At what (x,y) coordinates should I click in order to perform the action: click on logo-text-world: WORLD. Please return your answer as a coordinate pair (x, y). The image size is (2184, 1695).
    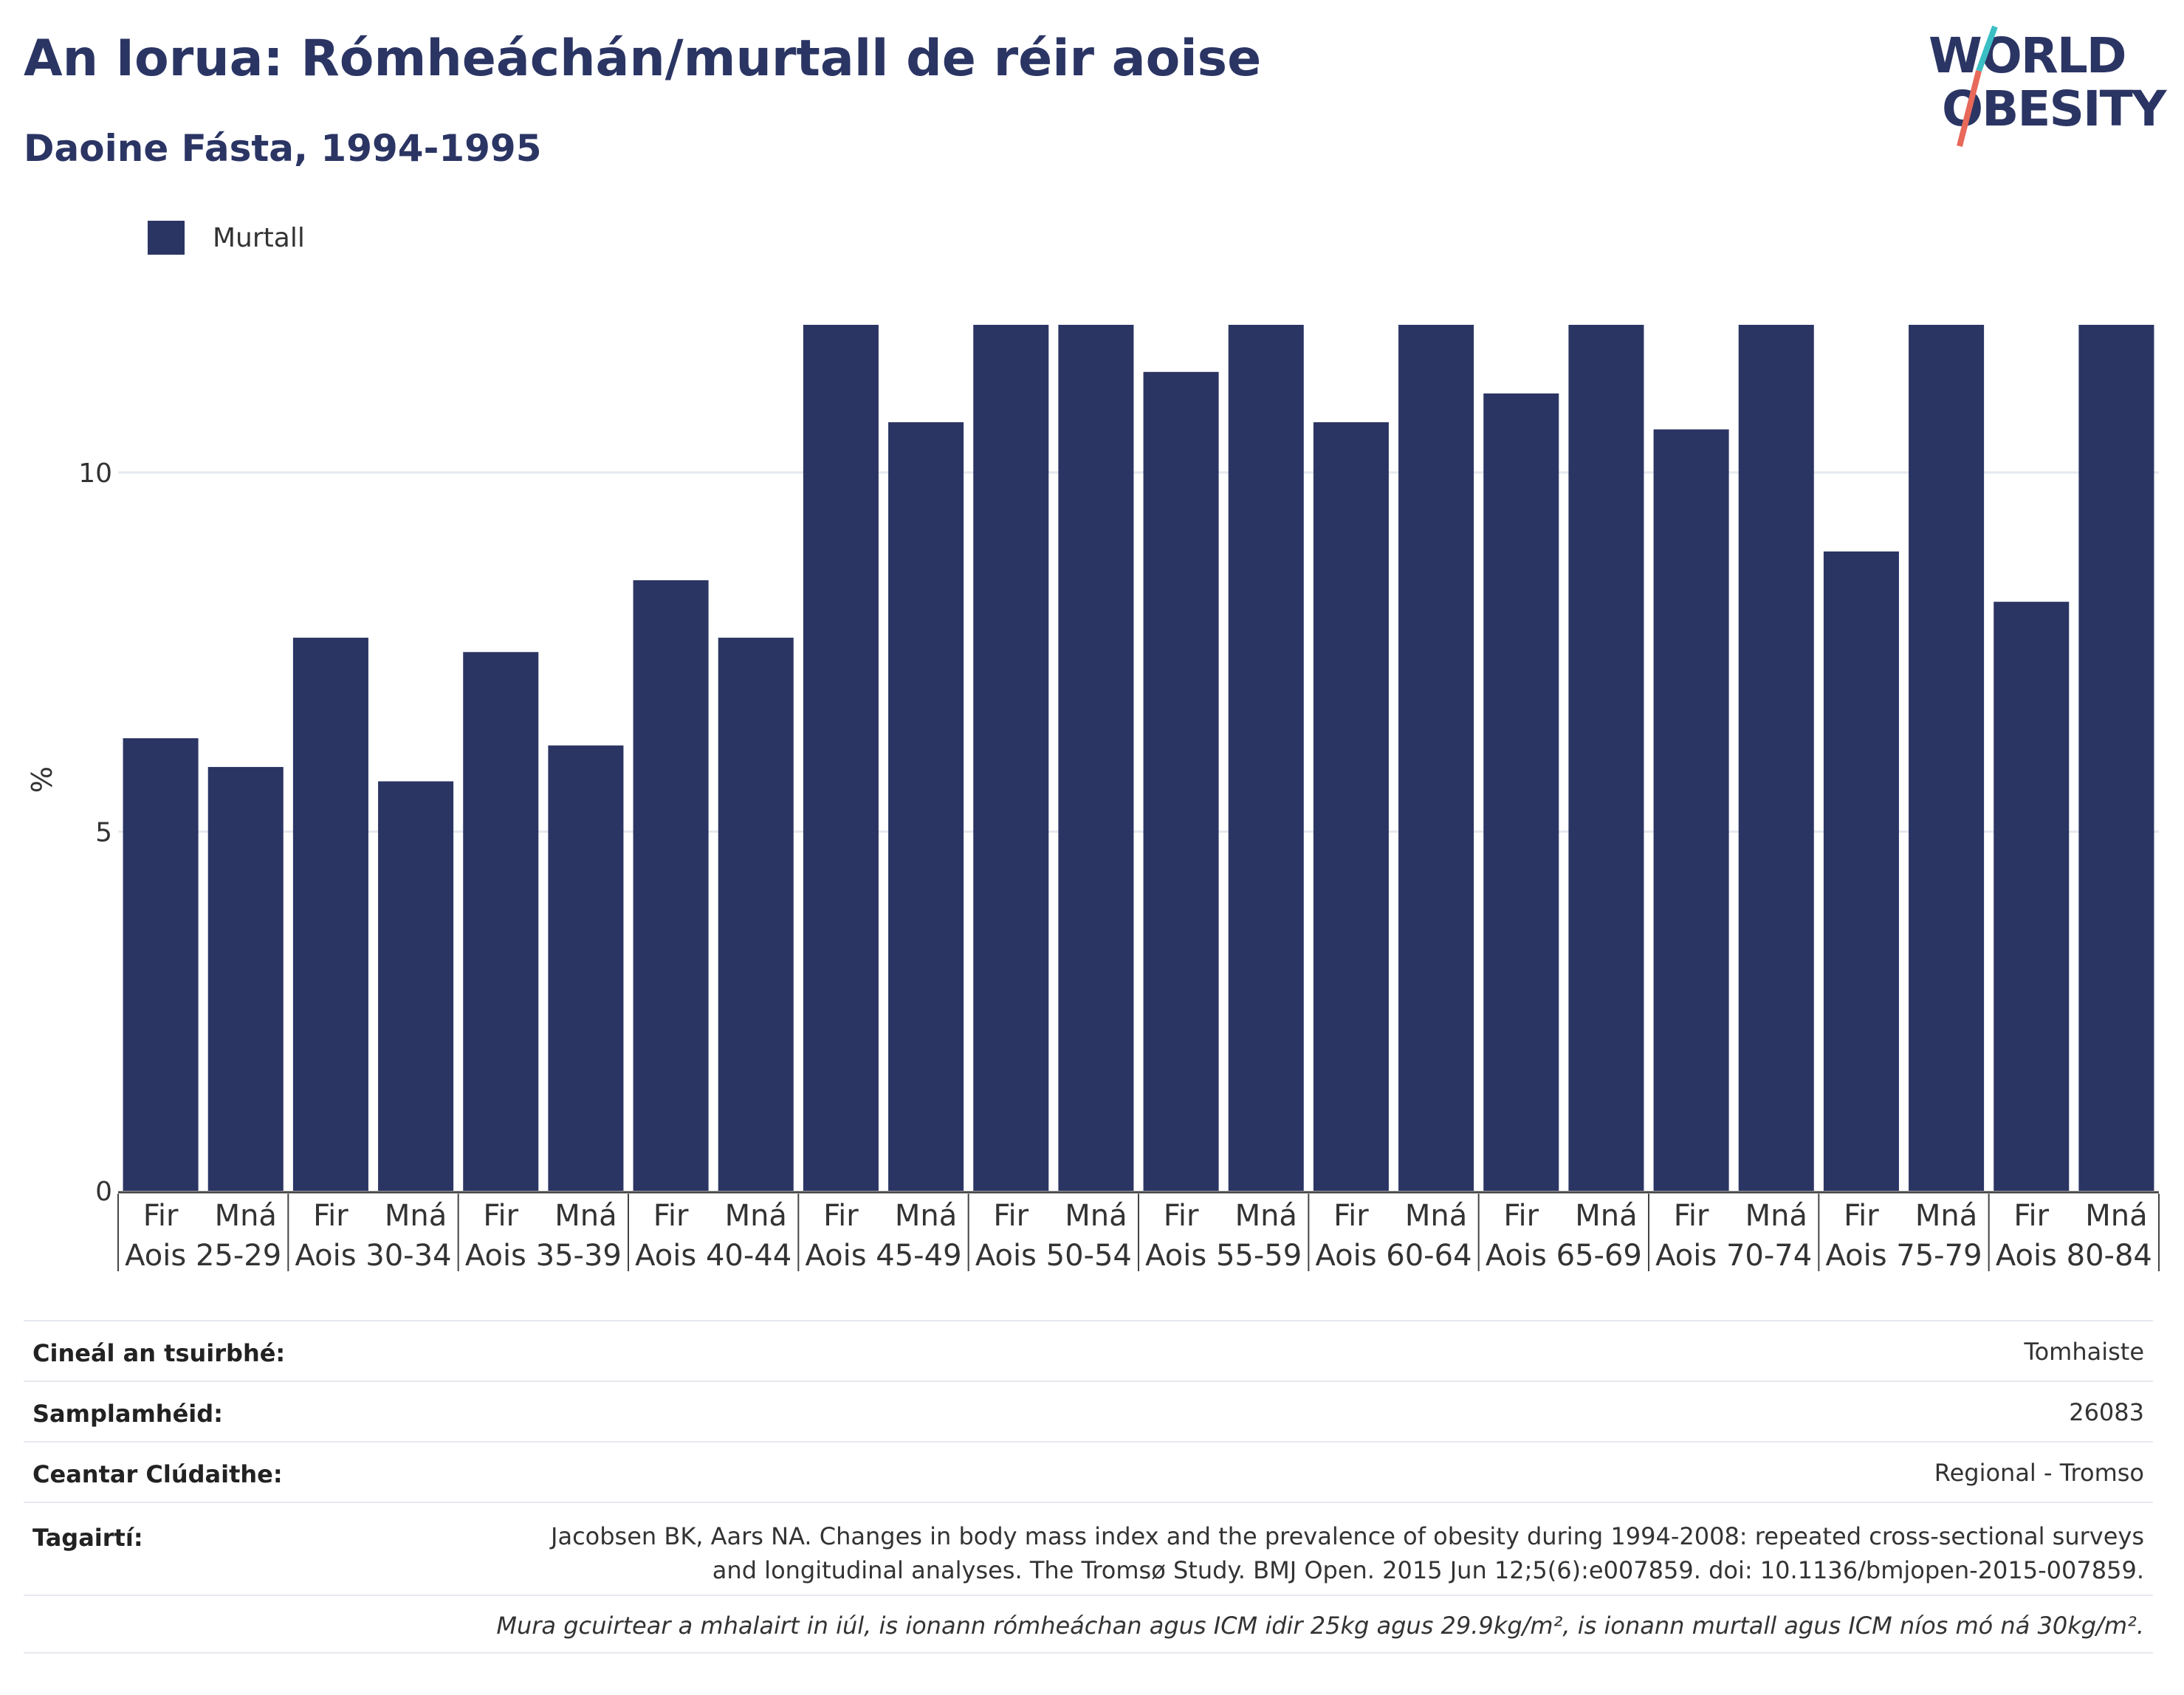
    Looking at the image, I should click on (2028, 56).